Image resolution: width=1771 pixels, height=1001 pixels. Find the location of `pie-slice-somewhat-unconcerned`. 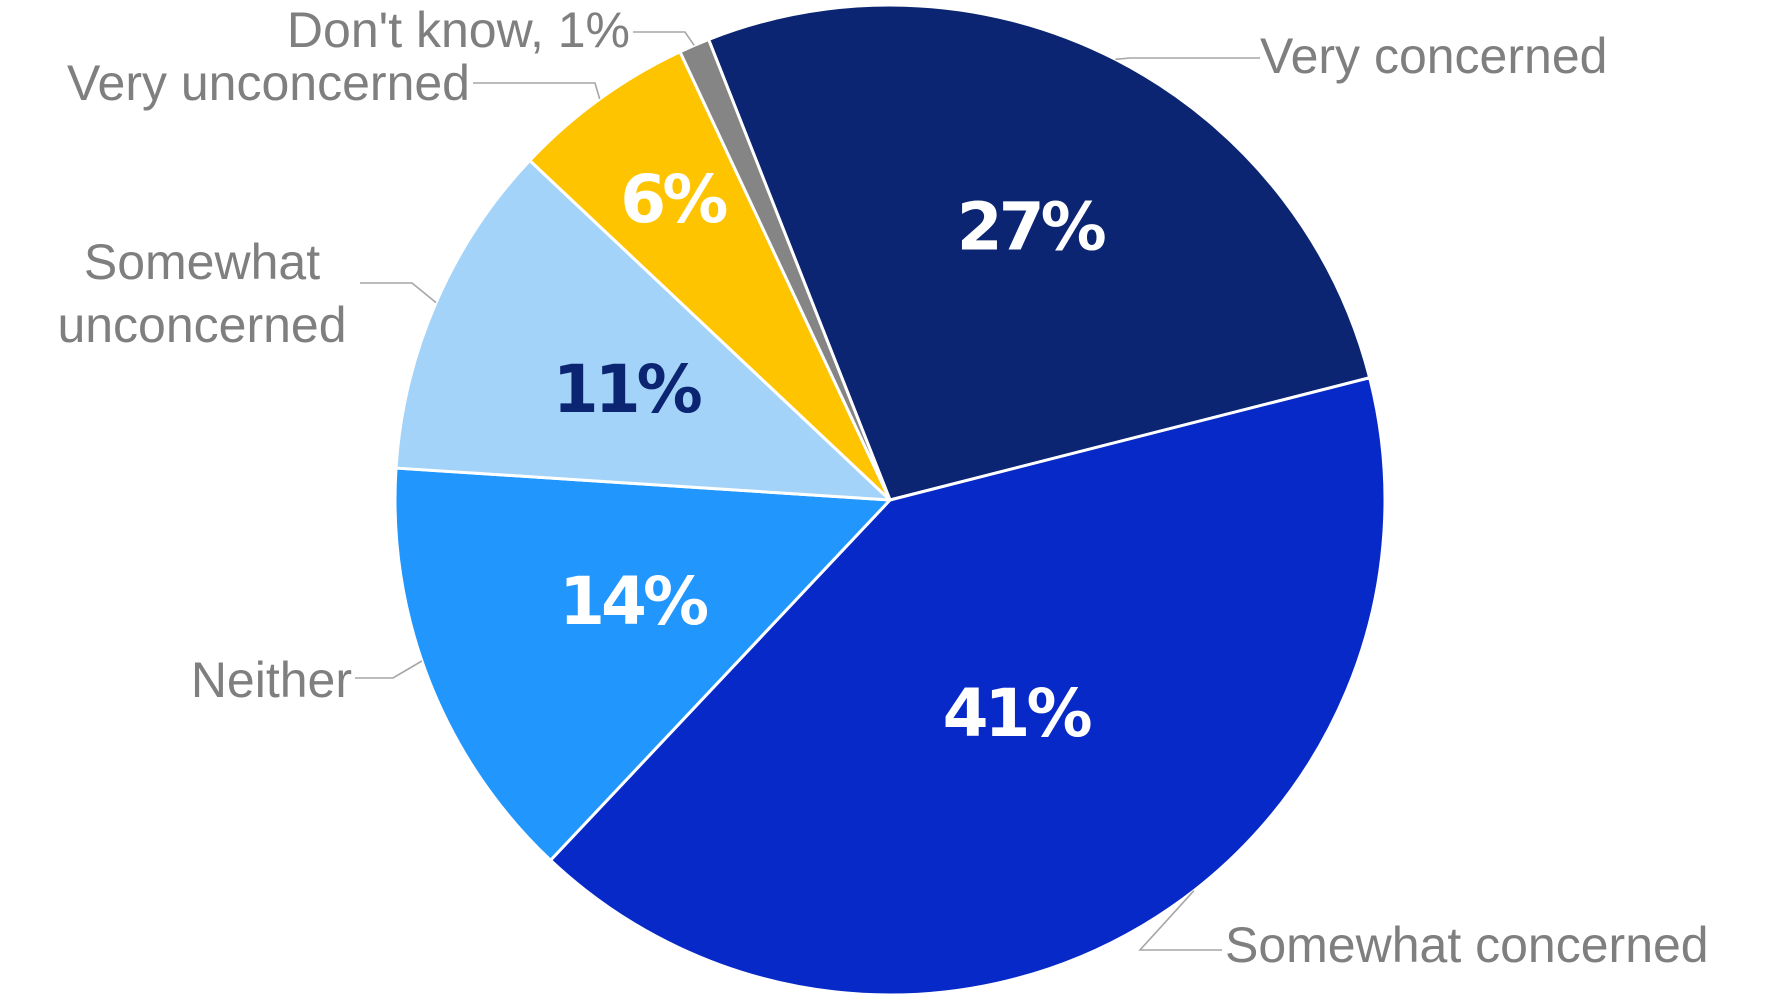

pie-slice-somewhat-unconcerned is located at coordinates (643, 330).